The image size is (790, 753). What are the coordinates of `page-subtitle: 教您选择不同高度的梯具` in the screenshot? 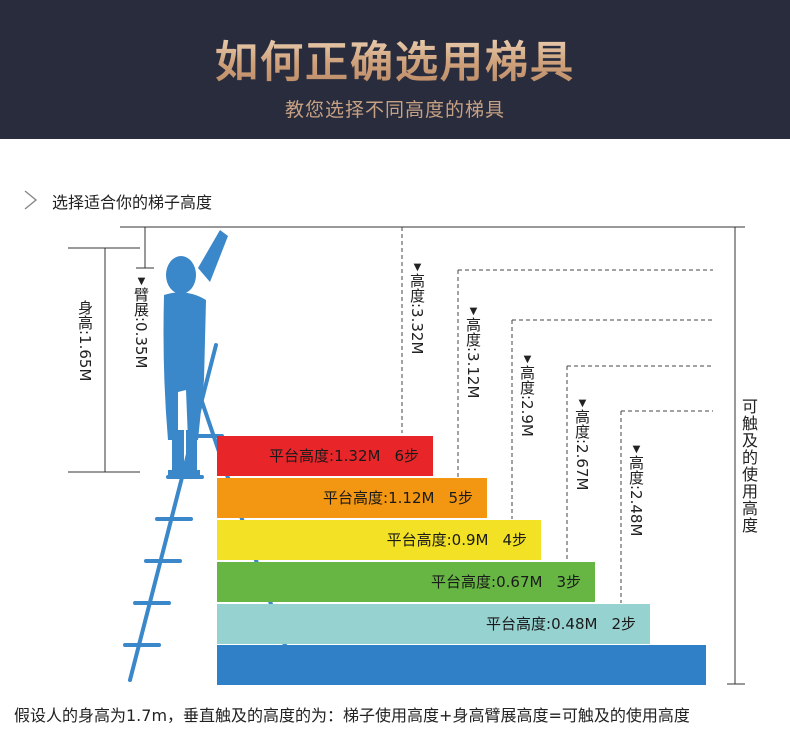 It's located at (394, 110).